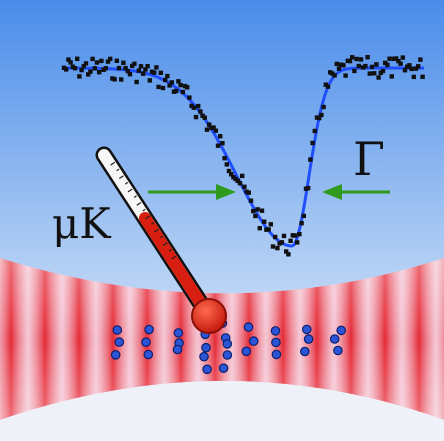 Image resolution: width=444 pixels, height=441 pixels. I want to click on linewidth-label: Γ, so click(369, 159).